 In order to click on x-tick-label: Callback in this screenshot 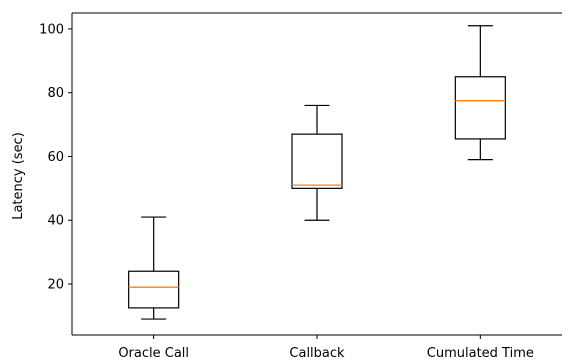, I will do `click(317, 353)`.